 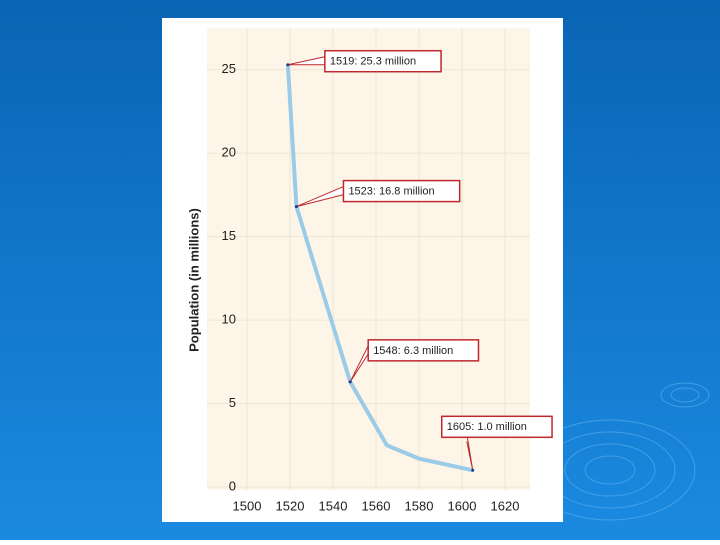 What do you see at coordinates (376, 505) in the screenshot?
I see `x-tick-label: 1560` at bounding box center [376, 505].